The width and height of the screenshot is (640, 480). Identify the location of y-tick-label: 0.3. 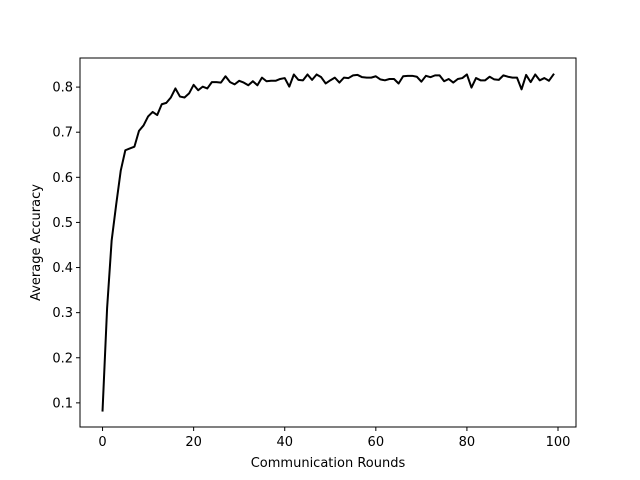
(62, 313).